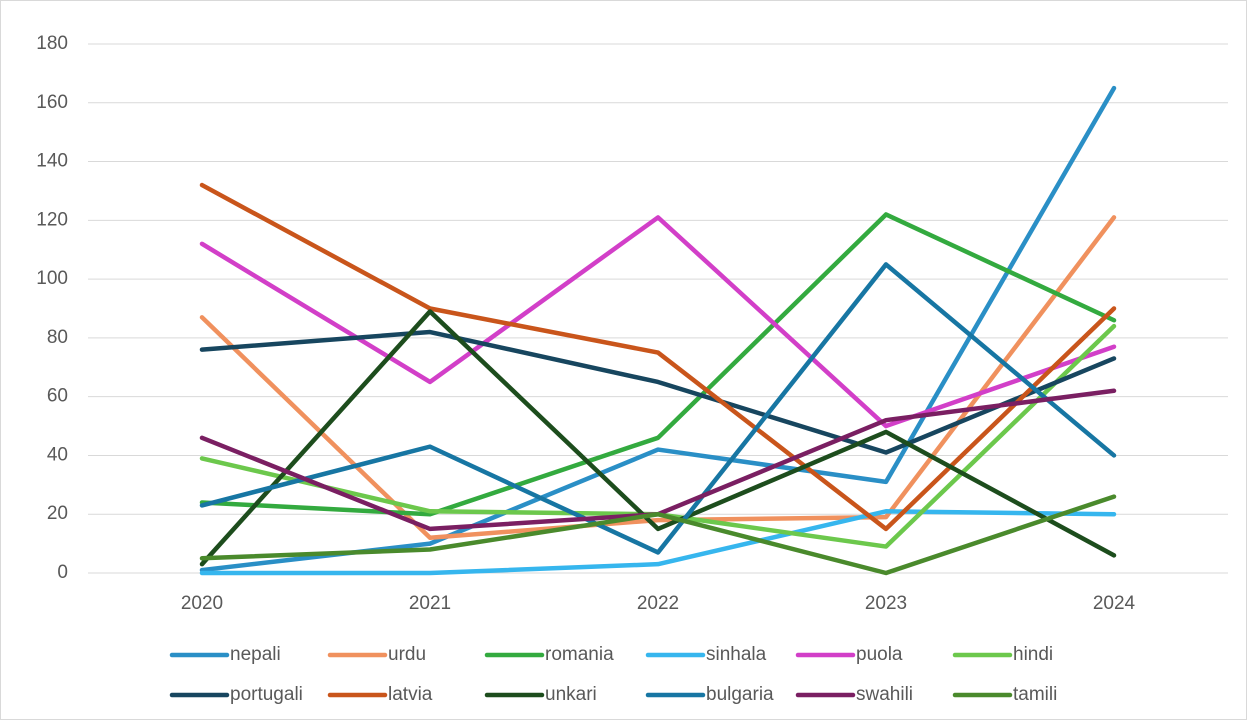  Describe the element at coordinates (57, 396) in the screenshot. I see `y-tick-label: 60` at that location.